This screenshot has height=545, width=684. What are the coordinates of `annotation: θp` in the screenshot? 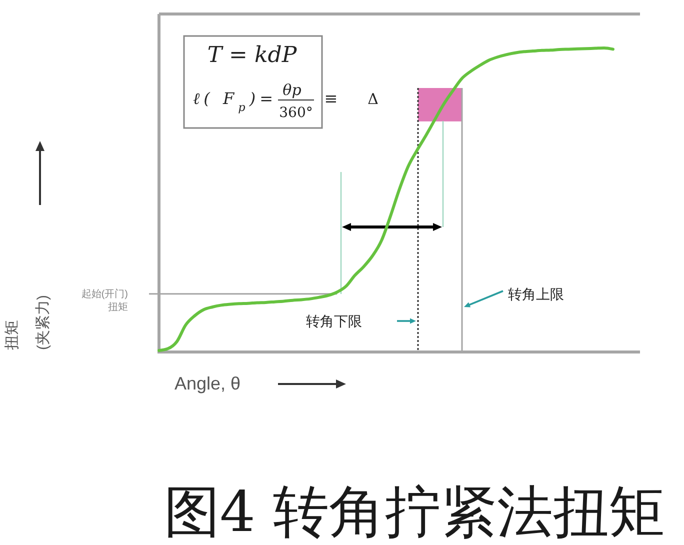 It's located at (292, 90).